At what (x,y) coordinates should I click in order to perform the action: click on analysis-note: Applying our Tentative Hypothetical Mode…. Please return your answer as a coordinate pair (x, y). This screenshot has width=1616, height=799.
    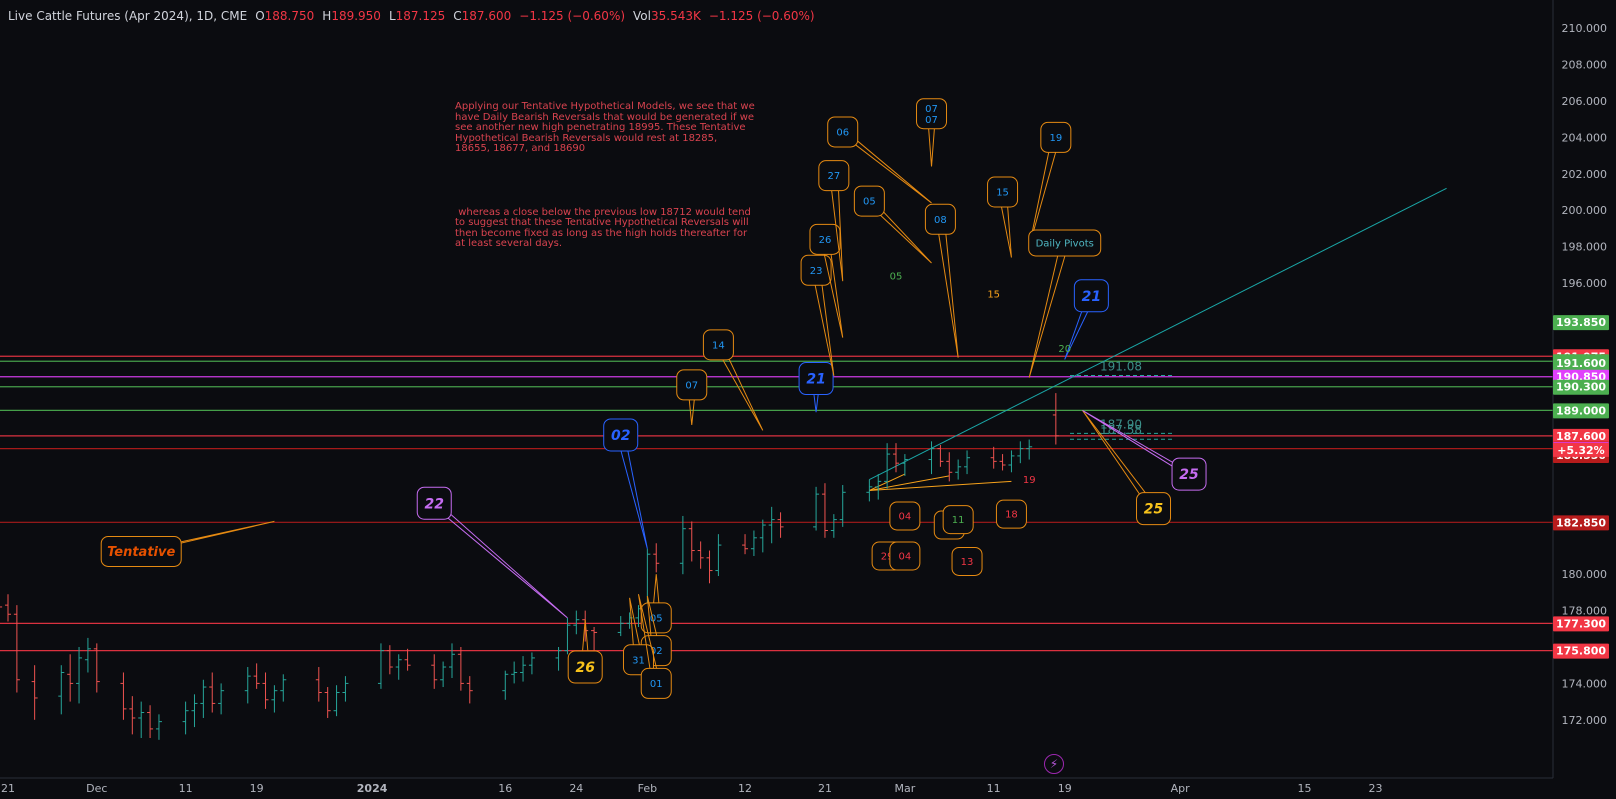
    Looking at the image, I should click on (605, 170).